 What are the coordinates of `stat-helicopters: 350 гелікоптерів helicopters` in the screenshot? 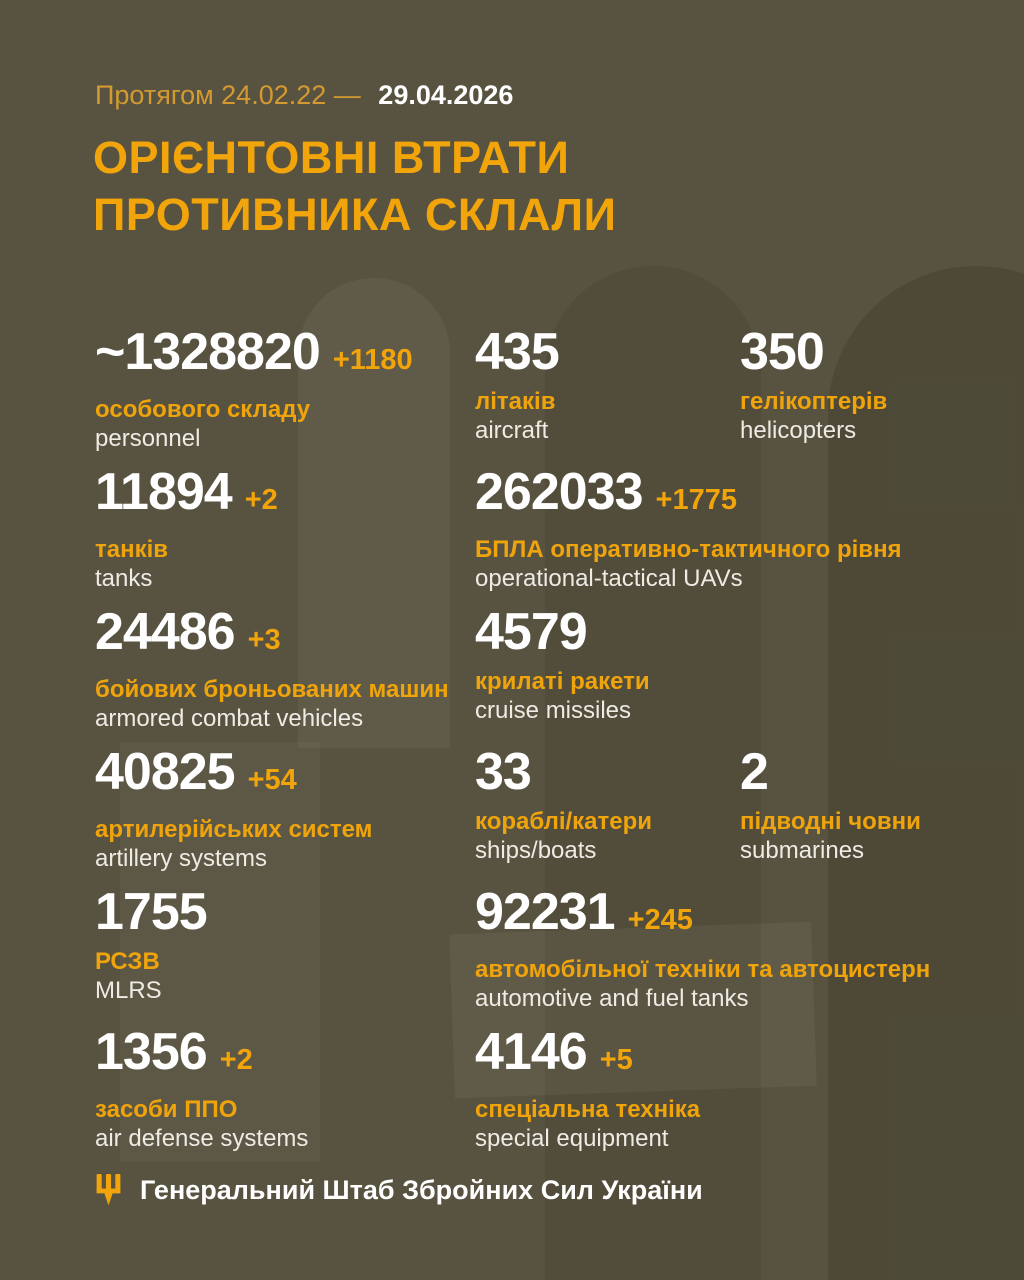 It's located at (880, 383).